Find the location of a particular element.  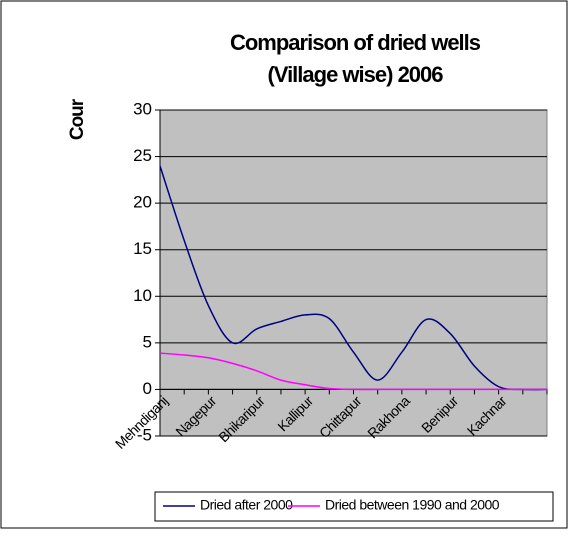

line-series is located at coordinates (353, 371).